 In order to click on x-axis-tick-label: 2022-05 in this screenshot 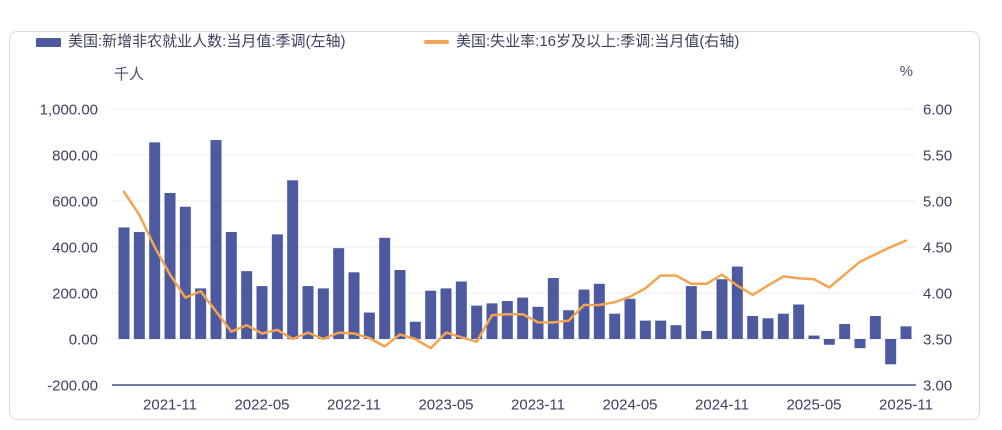, I will do `click(261, 404)`.